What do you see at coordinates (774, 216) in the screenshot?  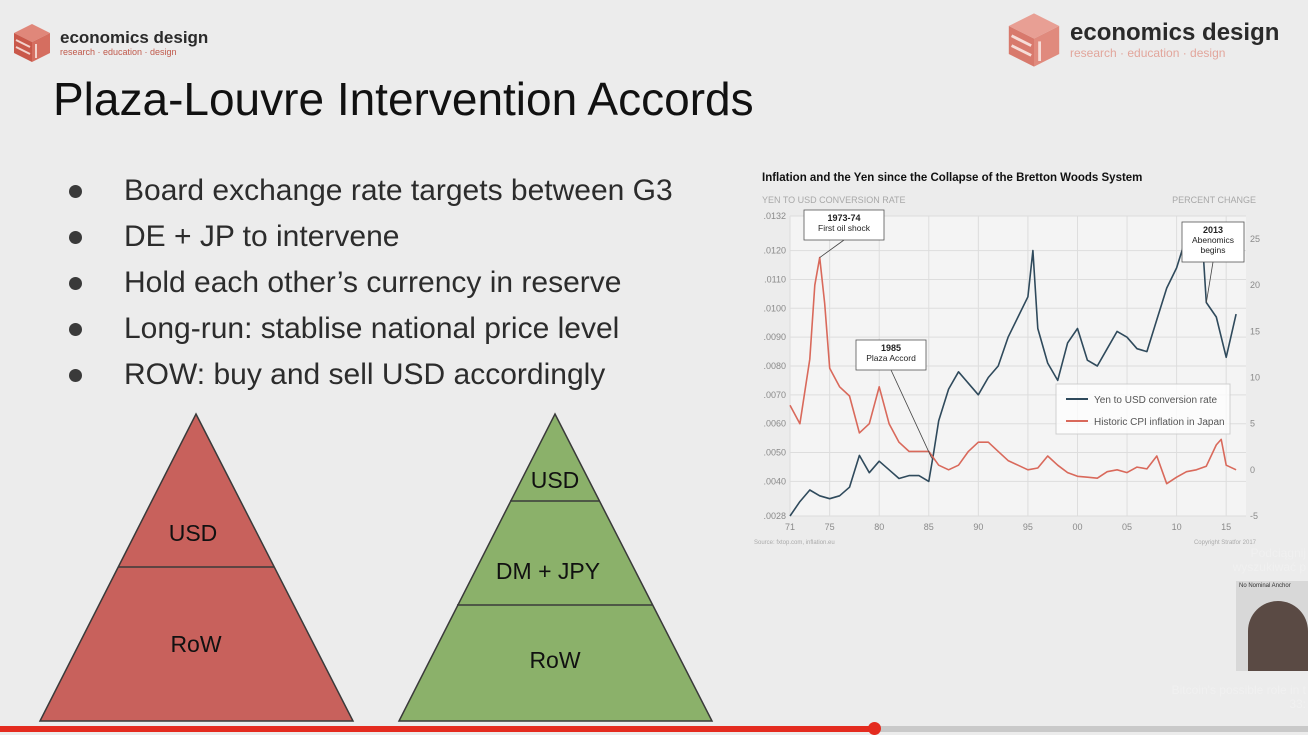 I see `y-tick-label: .0132` at bounding box center [774, 216].